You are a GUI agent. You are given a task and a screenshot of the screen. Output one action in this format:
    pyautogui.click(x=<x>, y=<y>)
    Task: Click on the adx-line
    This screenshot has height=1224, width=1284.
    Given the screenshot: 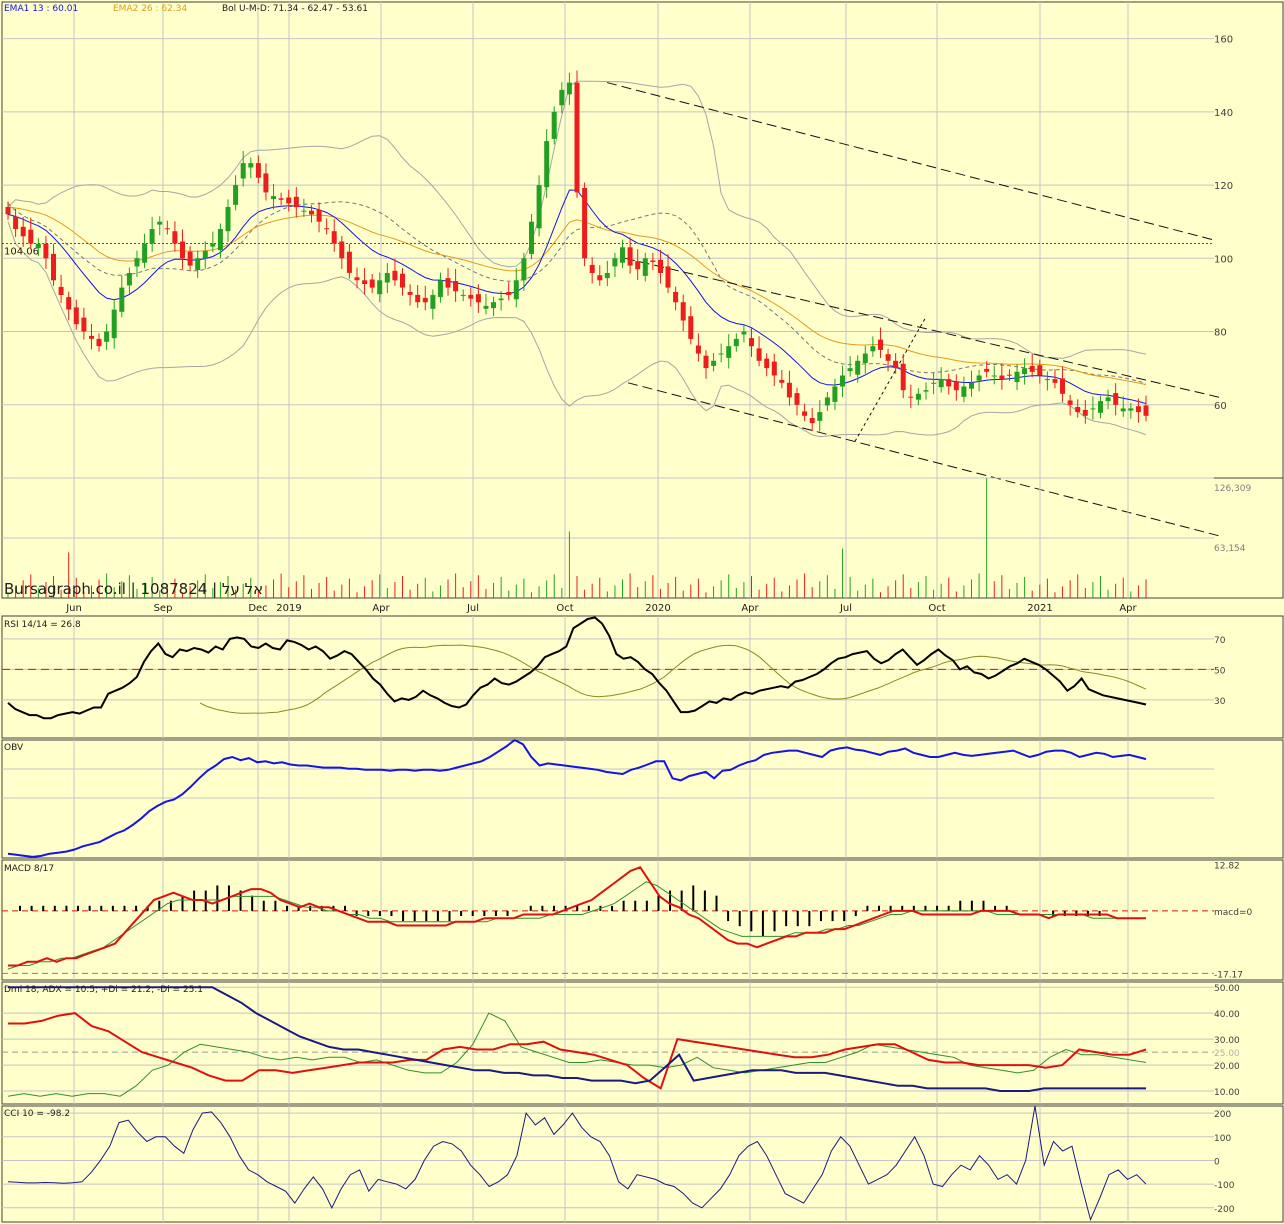 What is the action you would take?
    pyautogui.click(x=577, y=1039)
    